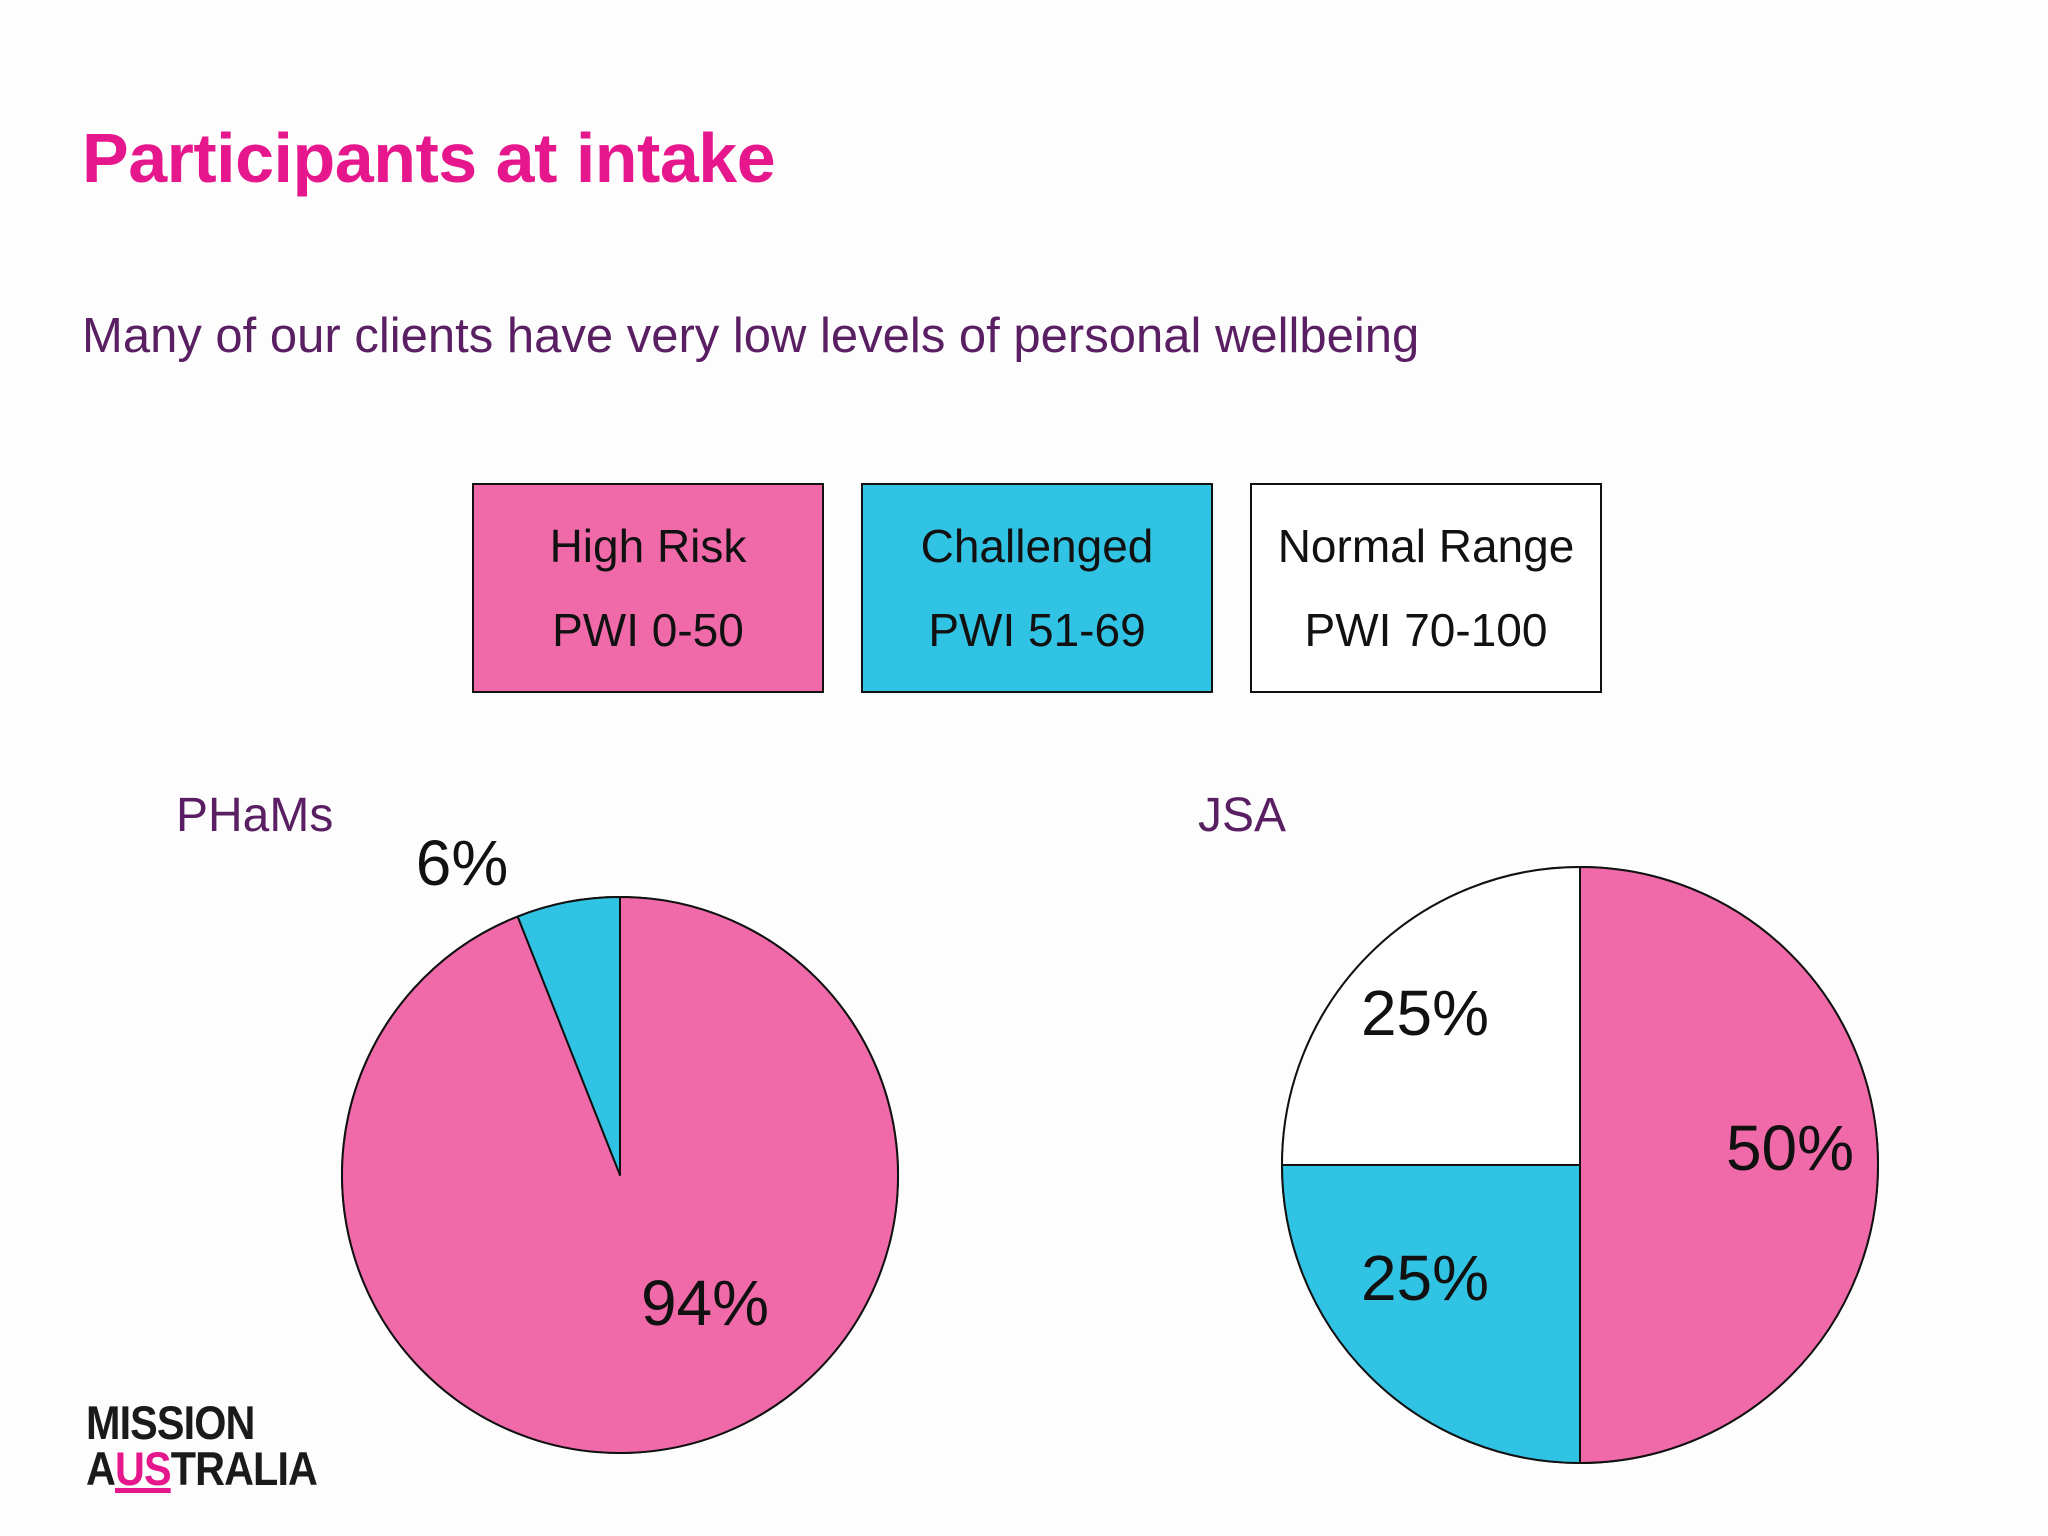  What do you see at coordinates (1426, 588) in the screenshot?
I see `legend-normal-range: Normal Range PWI 70-100` at bounding box center [1426, 588].